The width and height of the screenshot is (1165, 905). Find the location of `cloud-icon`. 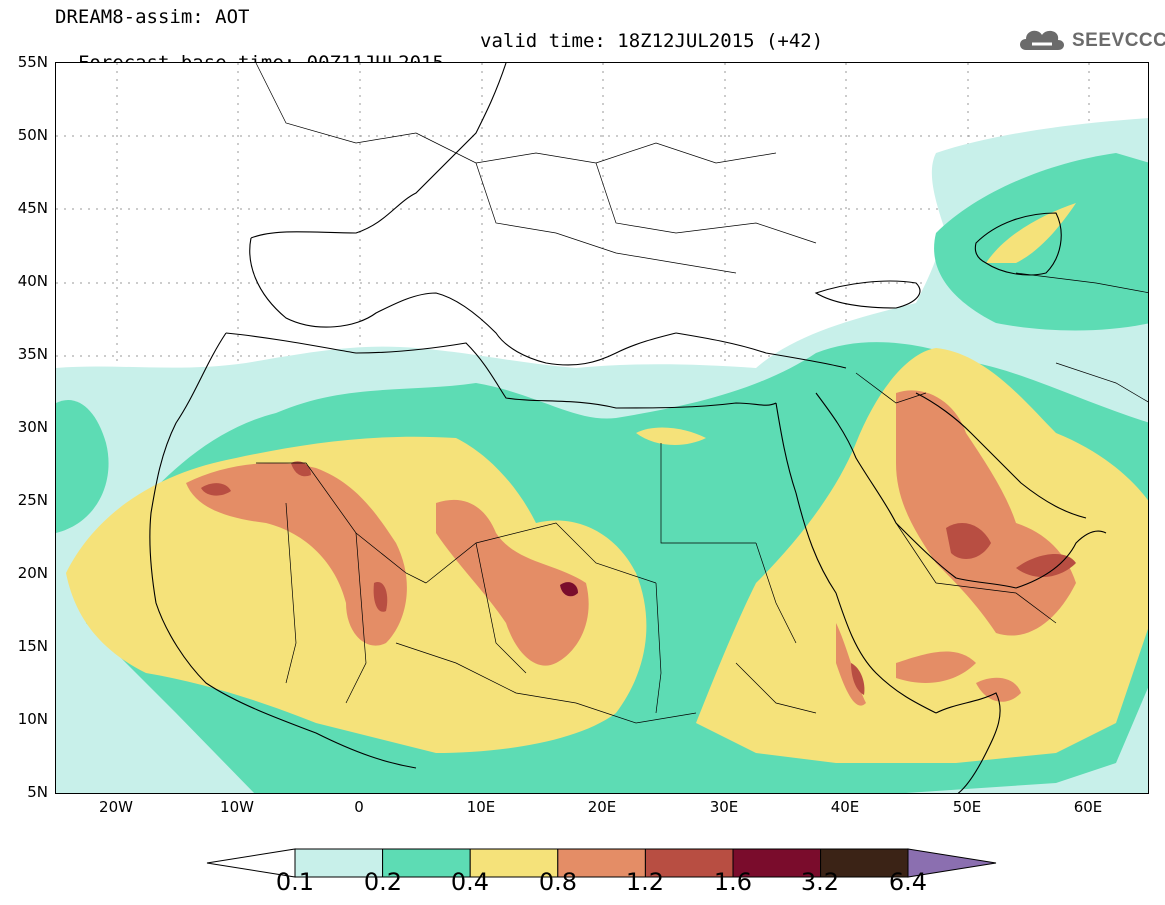

cloud-icon is located at coordinates (1042, 40).